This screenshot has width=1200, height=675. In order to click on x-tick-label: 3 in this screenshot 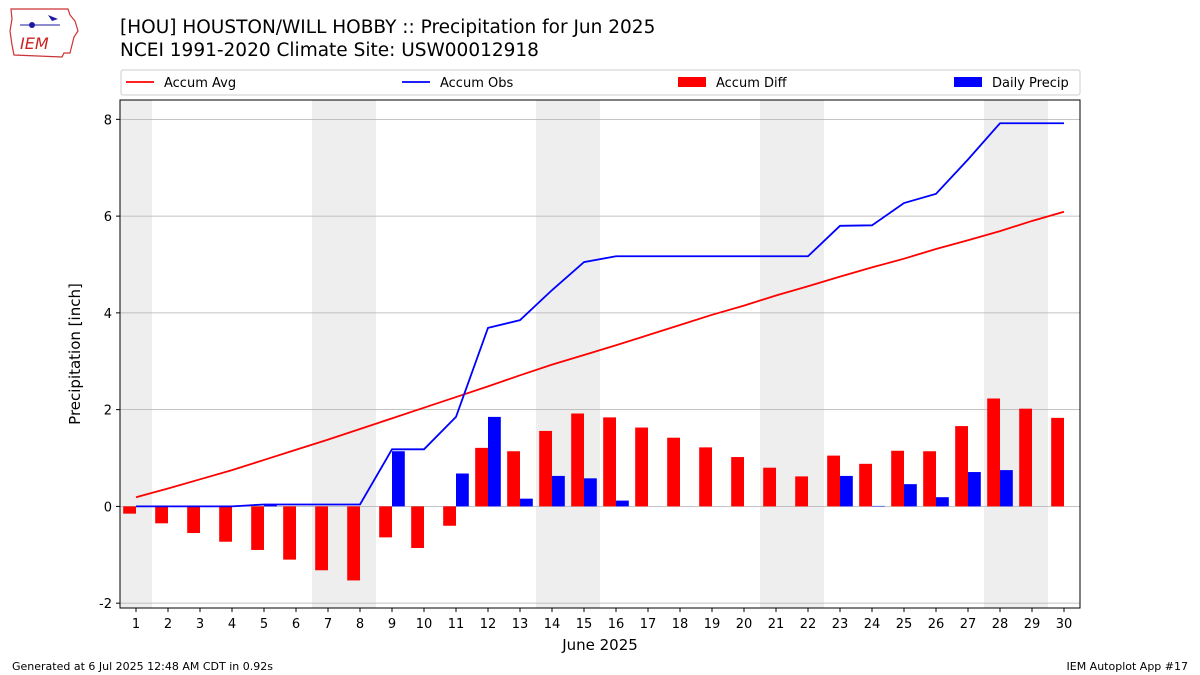, I will do `click(200, 624)`.